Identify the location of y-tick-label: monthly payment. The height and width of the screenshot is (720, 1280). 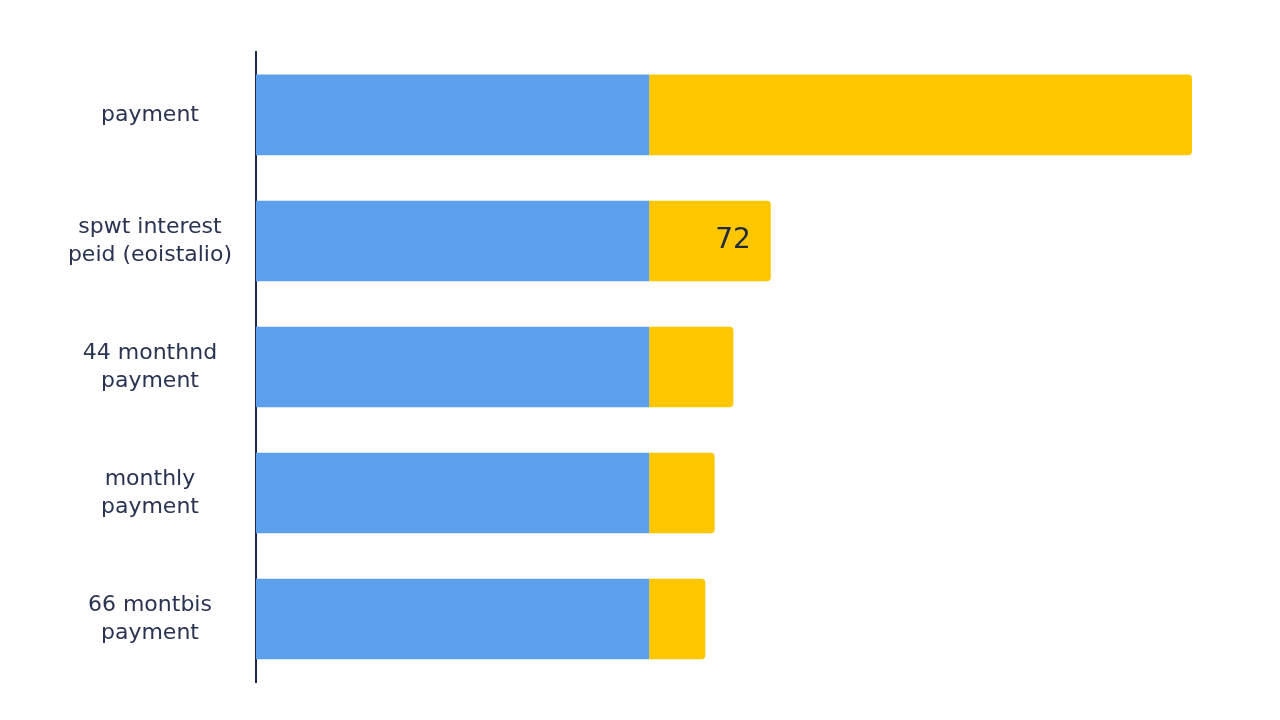
(150, 491).